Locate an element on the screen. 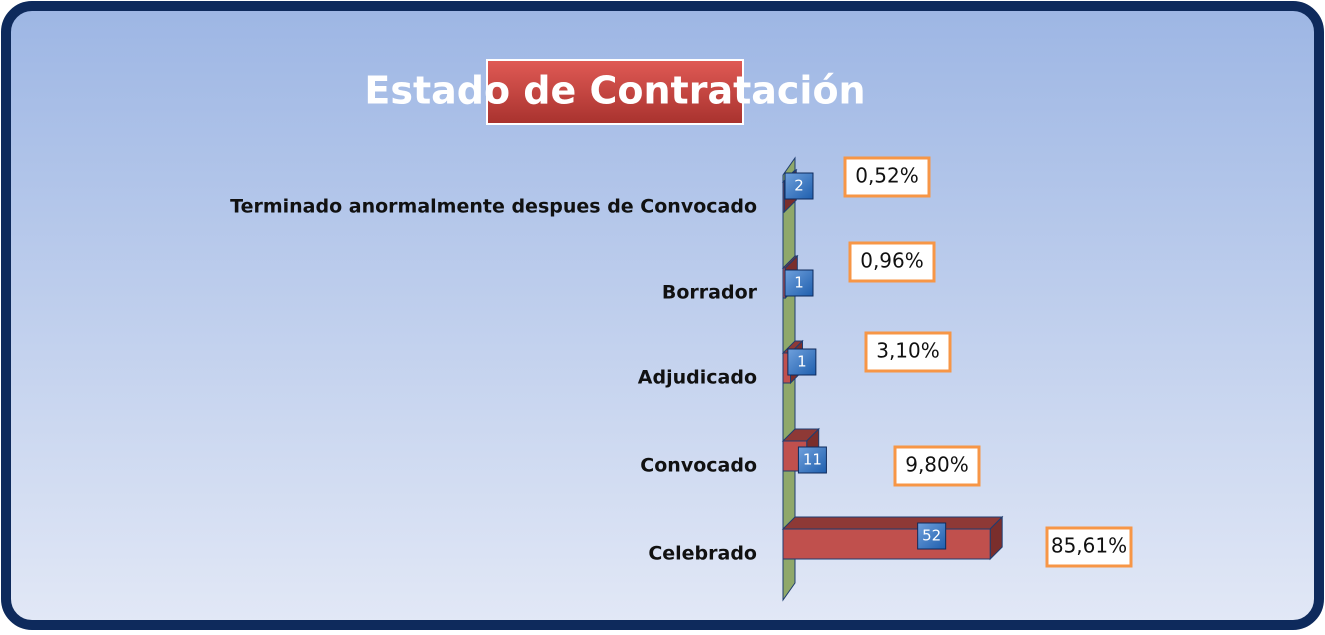  value-label: 0,96% is located at coordinates (892, 261).